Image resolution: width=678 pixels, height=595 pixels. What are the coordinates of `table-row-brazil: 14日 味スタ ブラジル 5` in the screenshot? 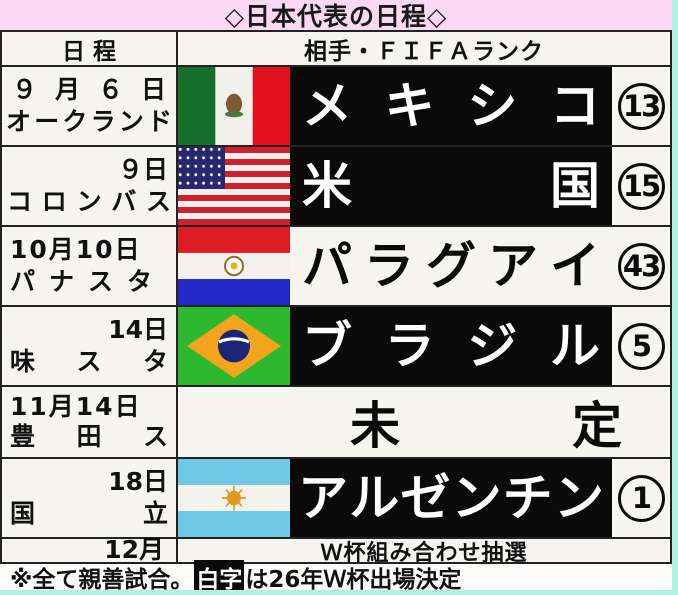 It's located at (336, 345).